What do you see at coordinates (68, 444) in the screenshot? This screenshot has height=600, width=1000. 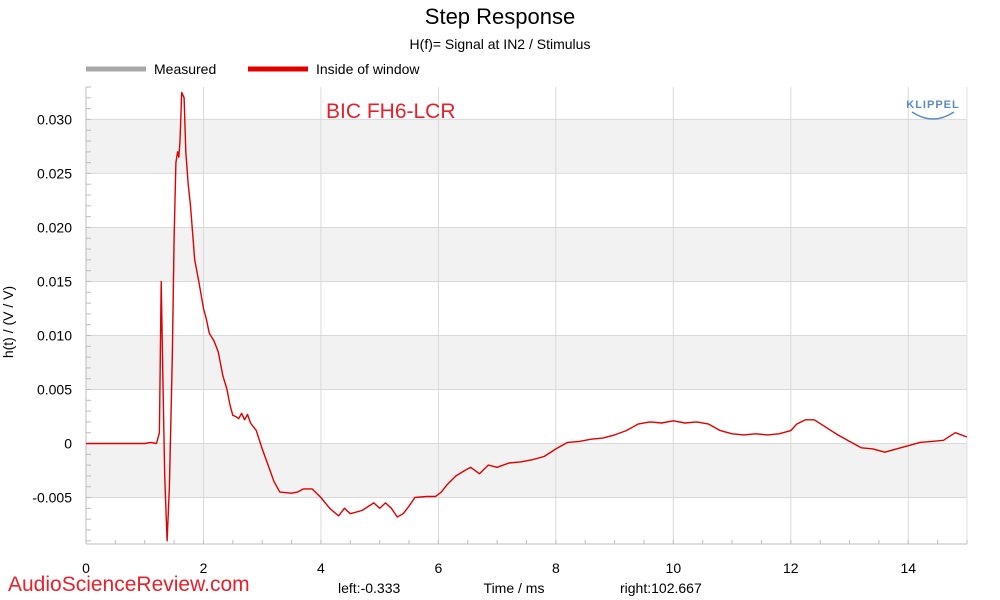 I see `y-tick-label: 0` at bounding box center [68, 444].